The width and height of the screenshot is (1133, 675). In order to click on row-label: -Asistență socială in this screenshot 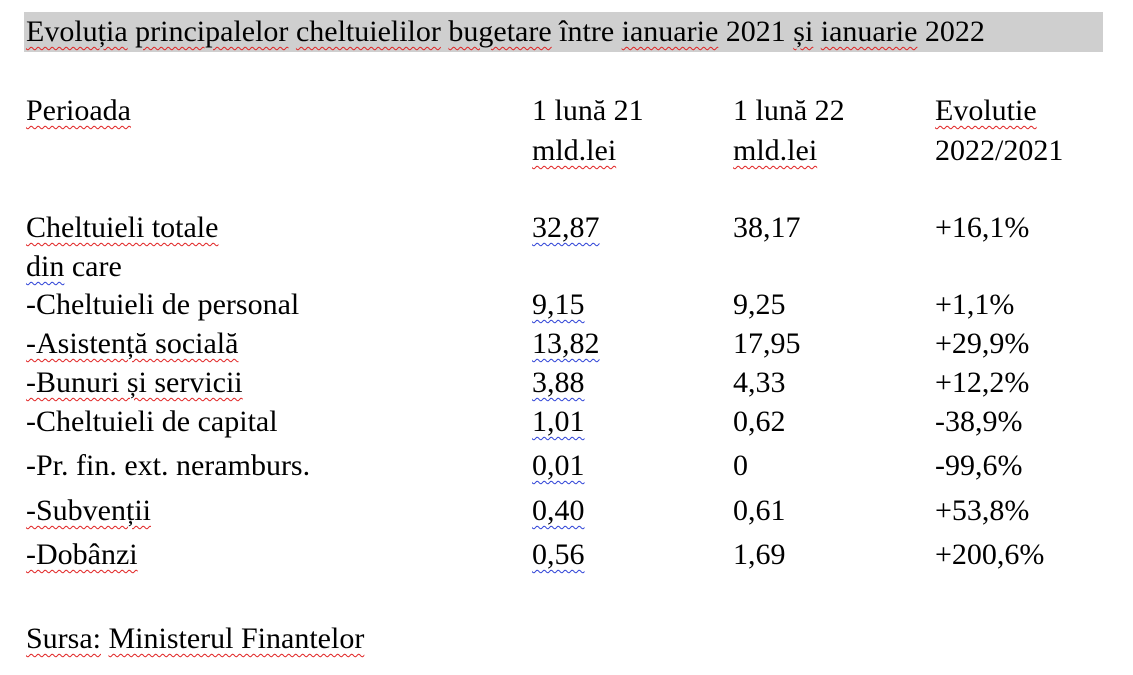, I will do `click(132, 343)`.